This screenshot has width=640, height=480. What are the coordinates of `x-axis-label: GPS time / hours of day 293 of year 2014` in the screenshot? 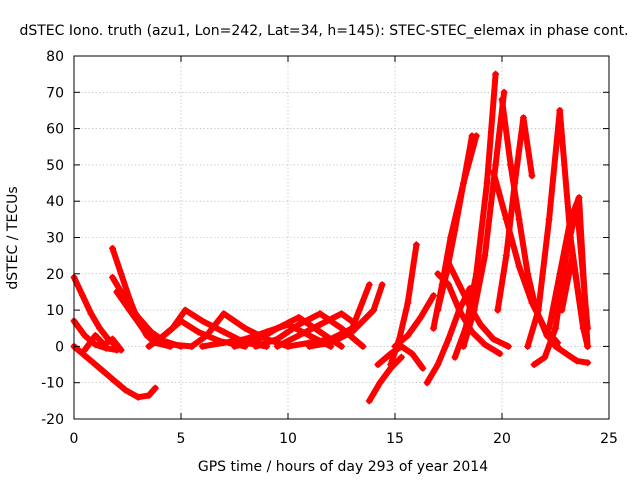 It's located at (343, 467).